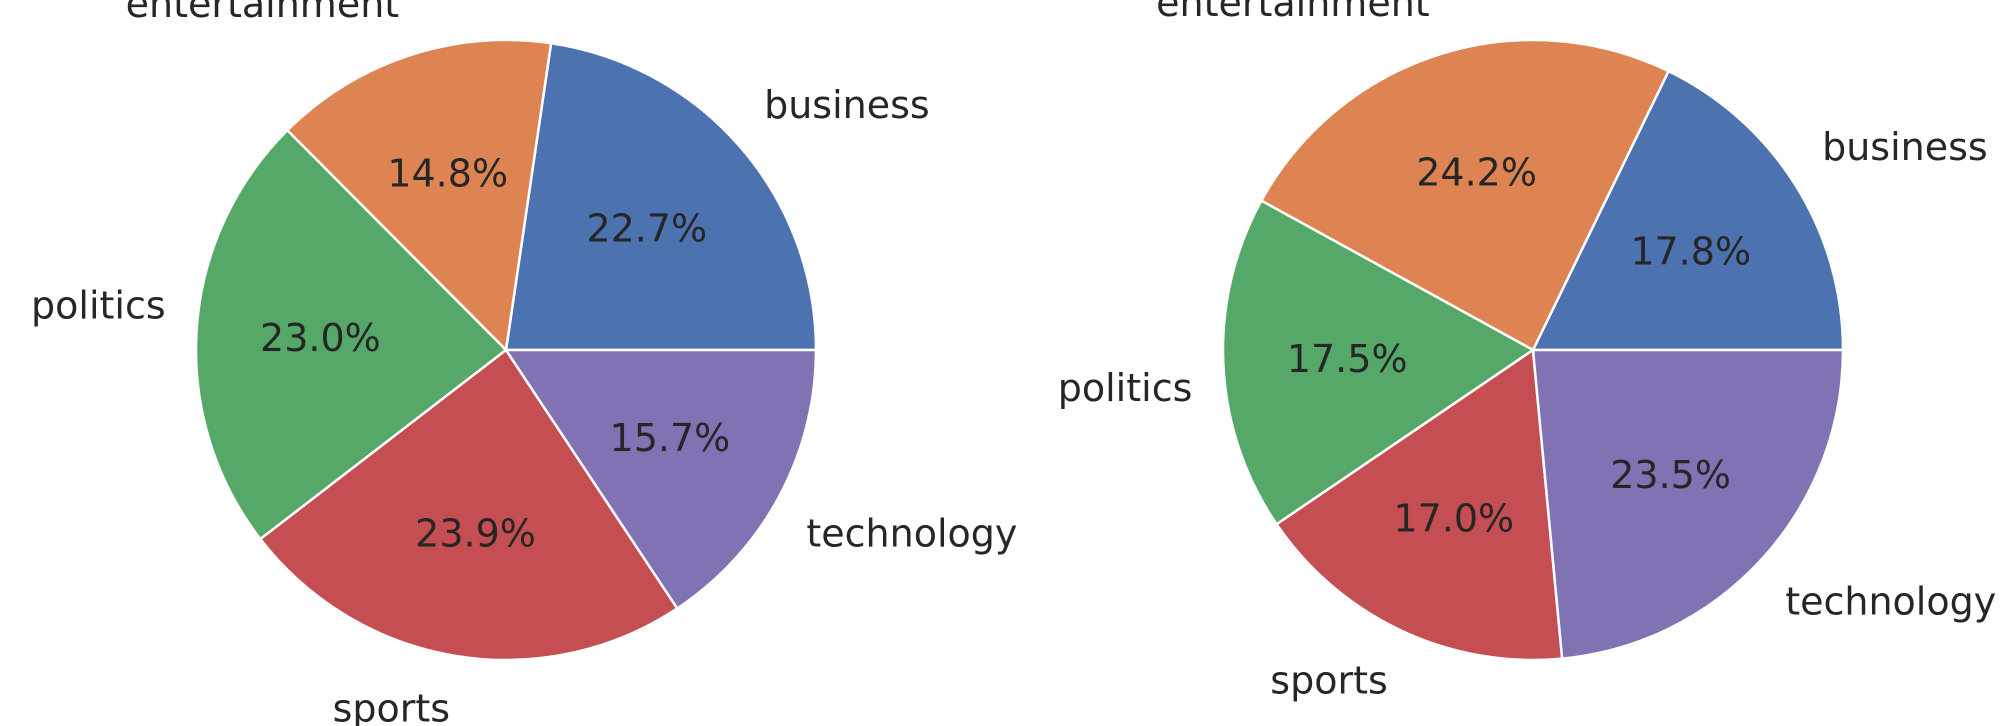 This screenshot has width=2010, height=726. What do you see at coordinates (1690, 251) in the screenshot?
I see `pie-percent-label: 17.8%` at bounding box center [1690, 251].